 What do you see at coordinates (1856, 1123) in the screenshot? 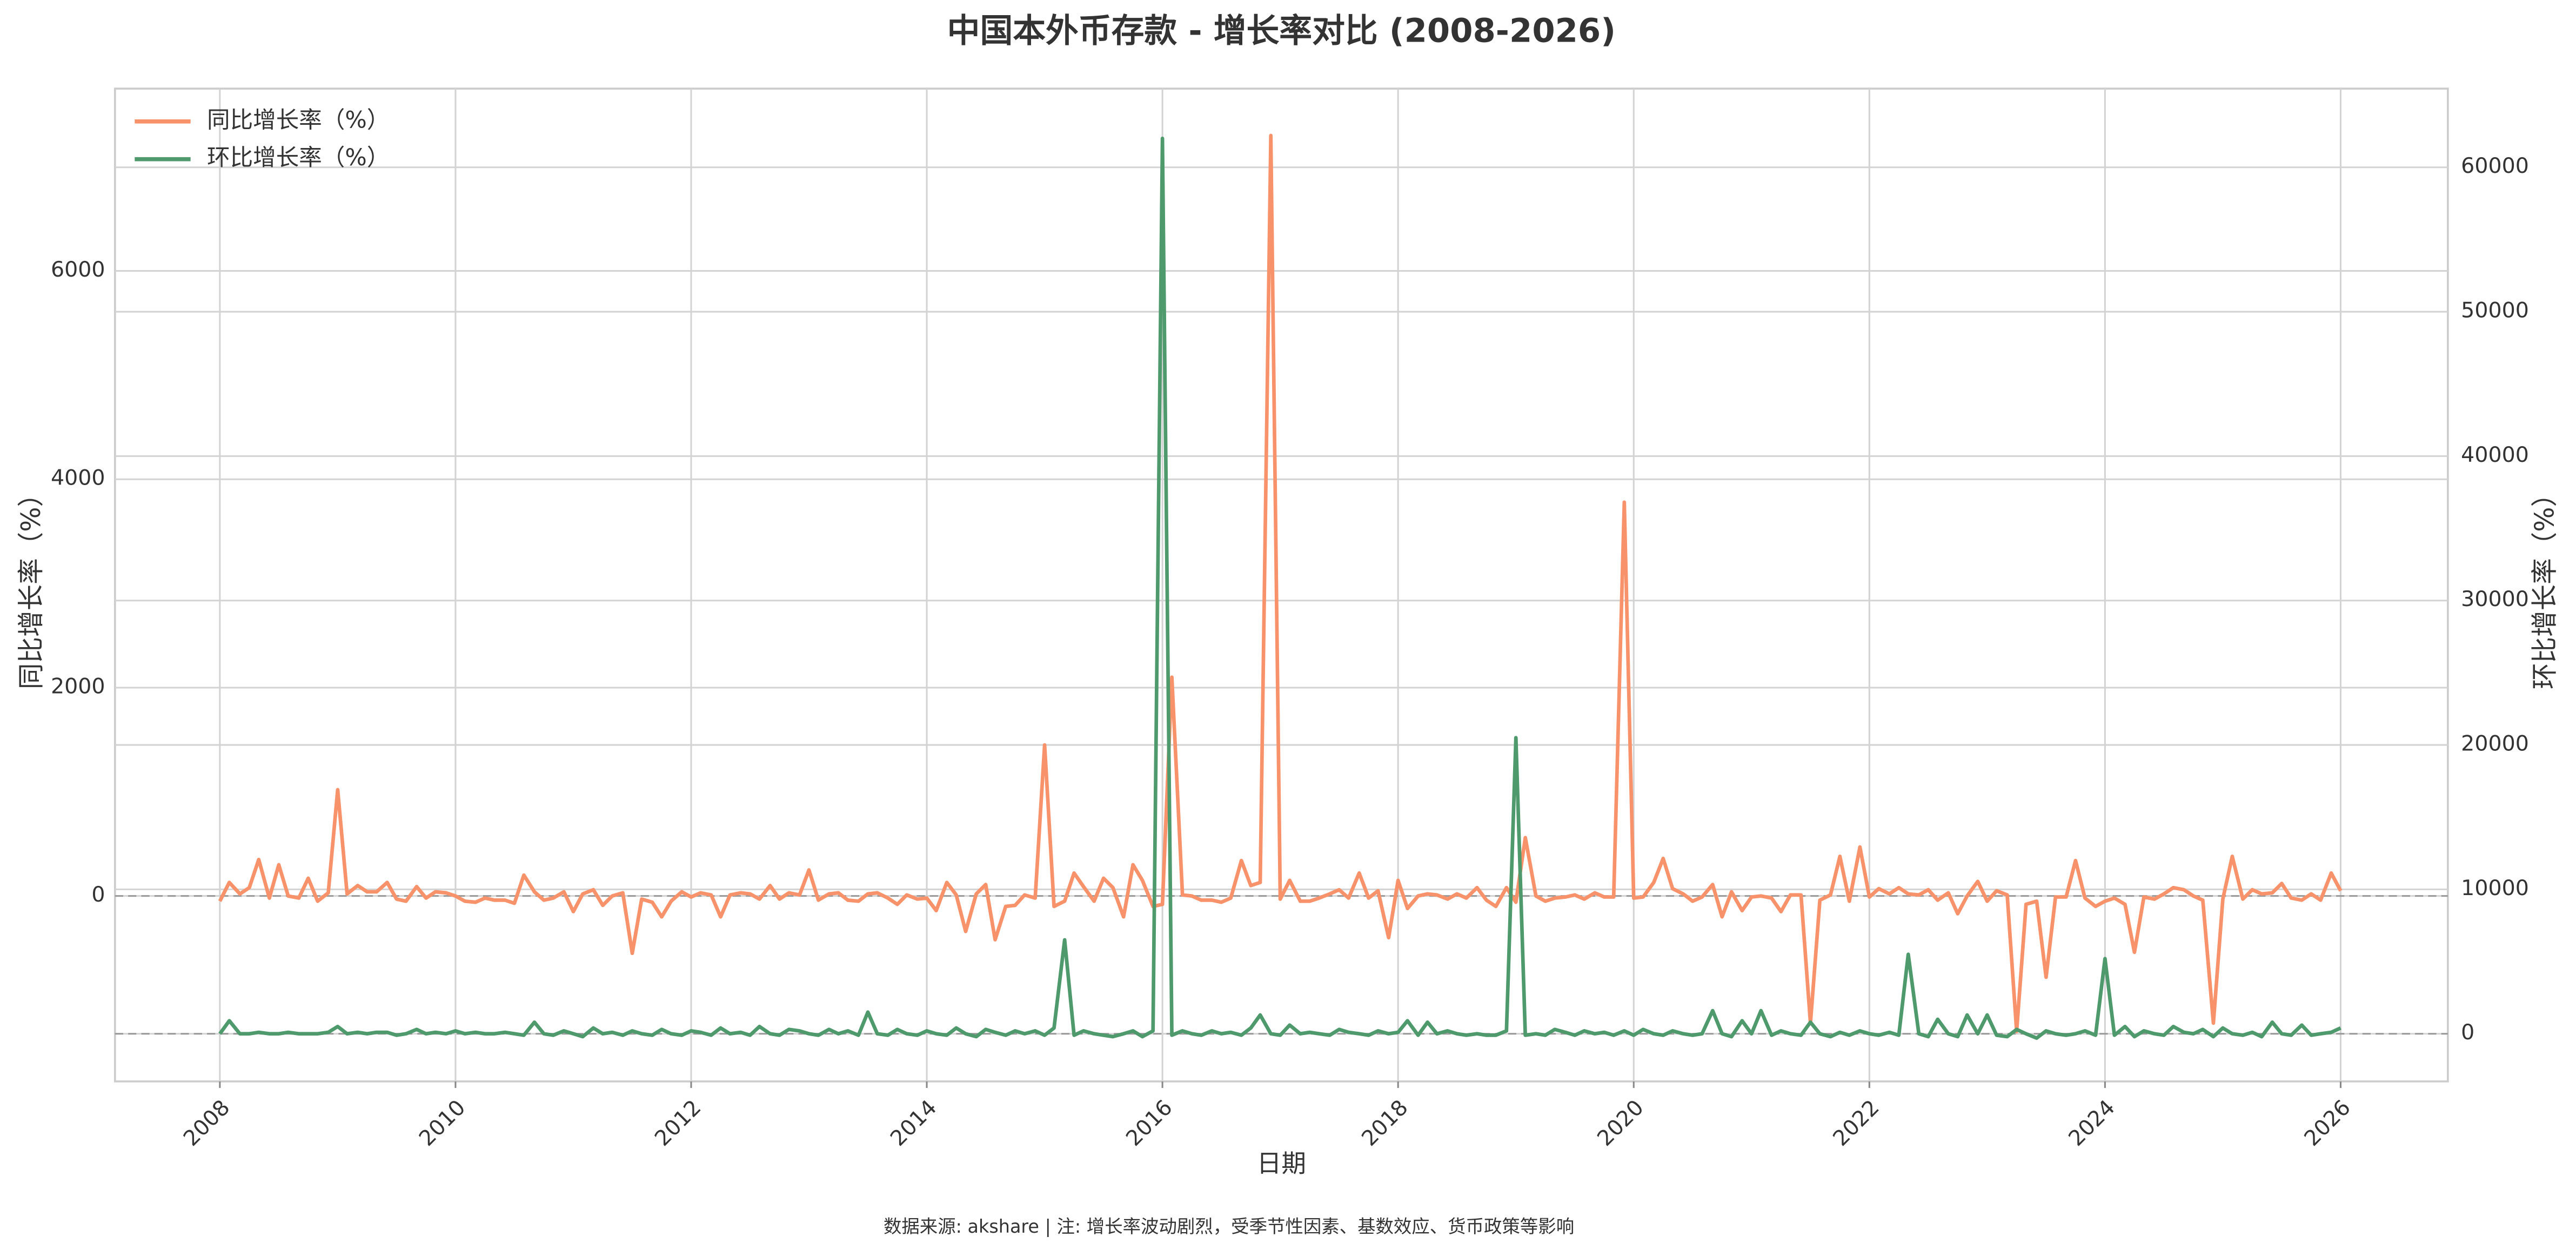
I see `x-tick-label: 2022` at bounding box center [1856, 1123].